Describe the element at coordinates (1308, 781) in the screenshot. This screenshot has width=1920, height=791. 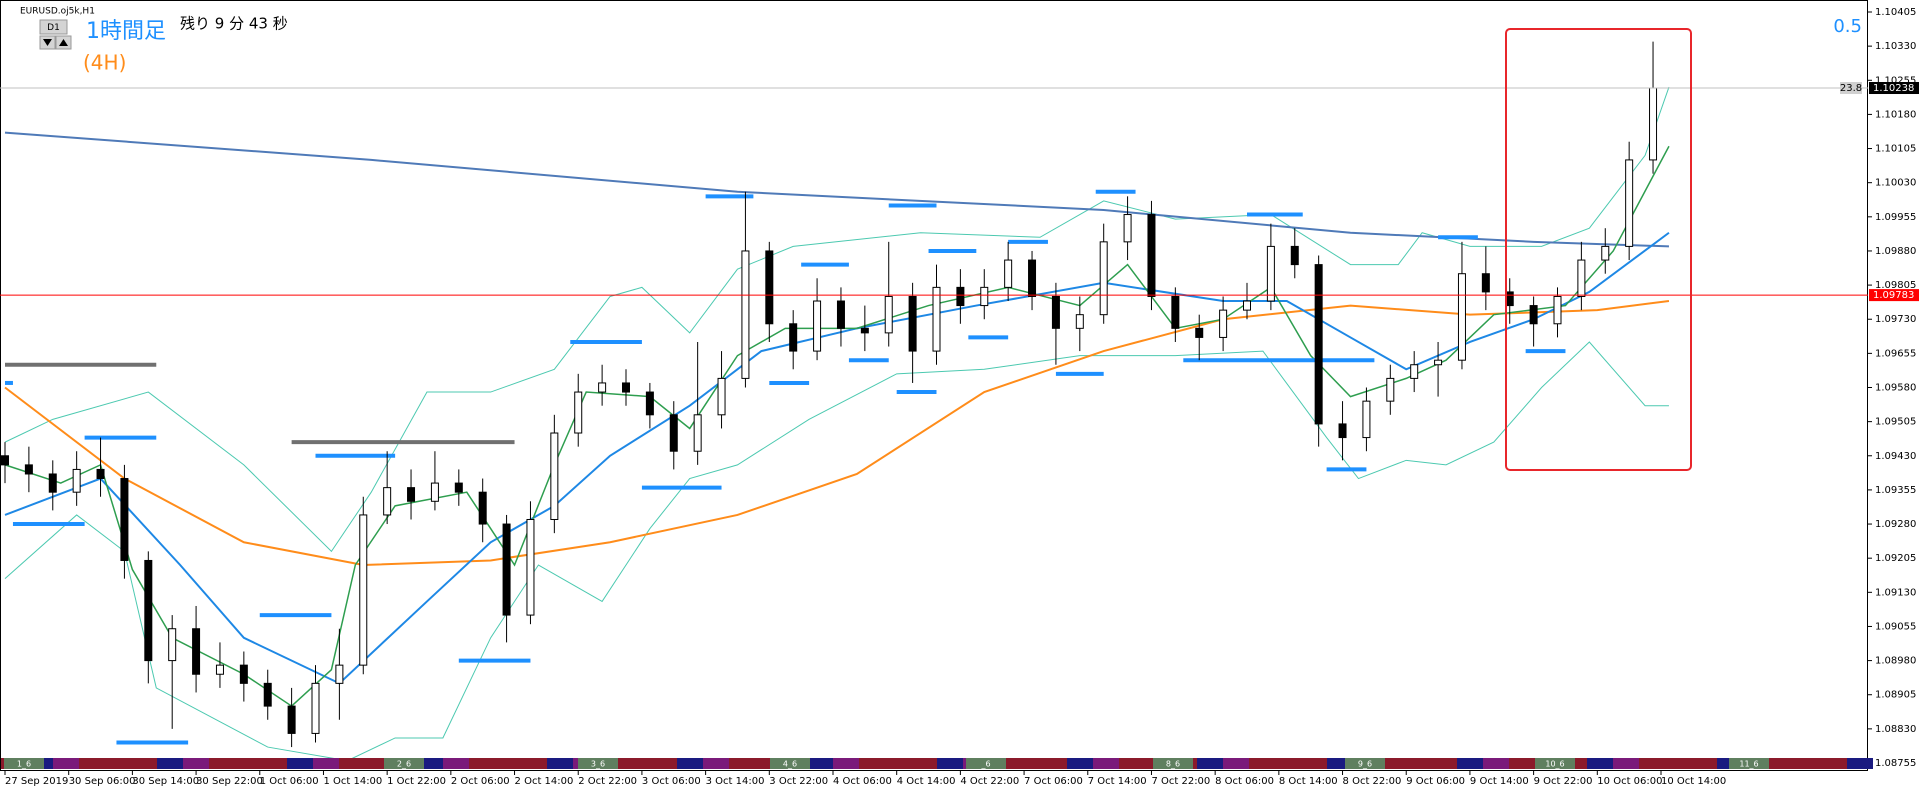
I see `x-tick-label: 8 Oct 14:00` at that location.